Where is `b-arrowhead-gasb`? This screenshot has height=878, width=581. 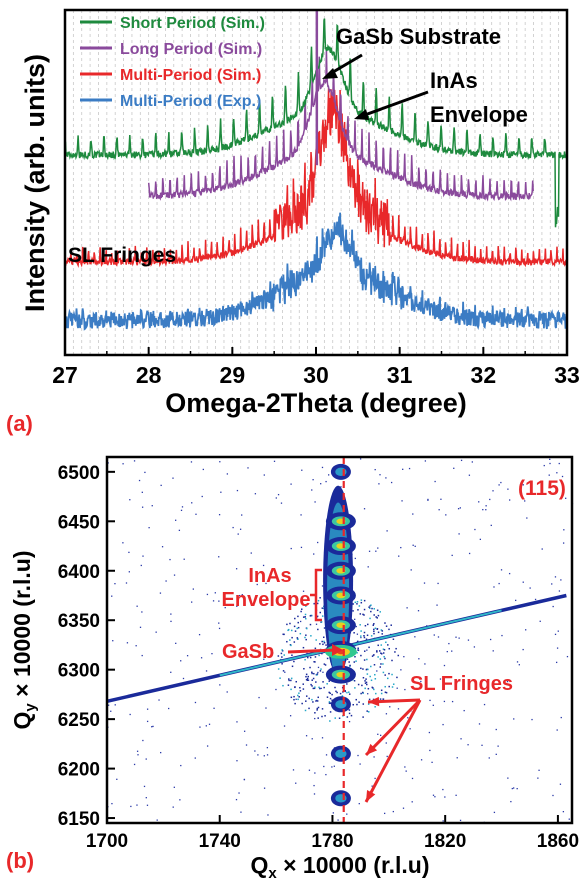
b-arrowhead-gasb is located at coordinates (337, 650).